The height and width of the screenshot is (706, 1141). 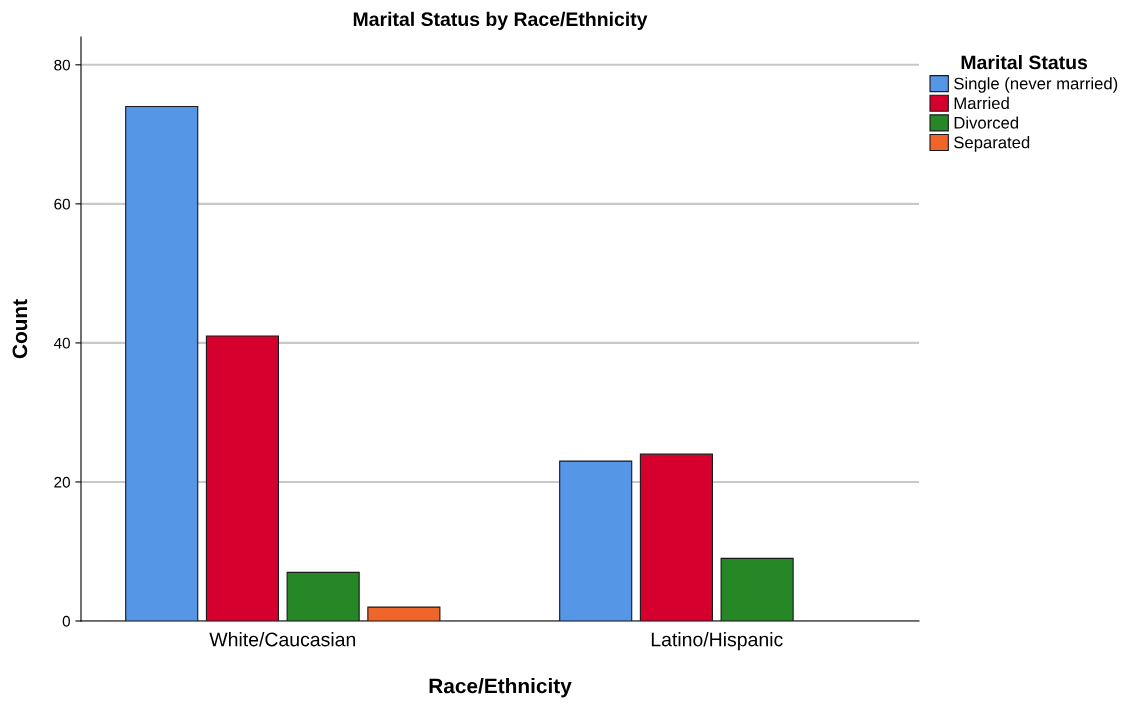 I want to click on x-tick-label: Latino/Hispanic, so click(x=717, y=641).